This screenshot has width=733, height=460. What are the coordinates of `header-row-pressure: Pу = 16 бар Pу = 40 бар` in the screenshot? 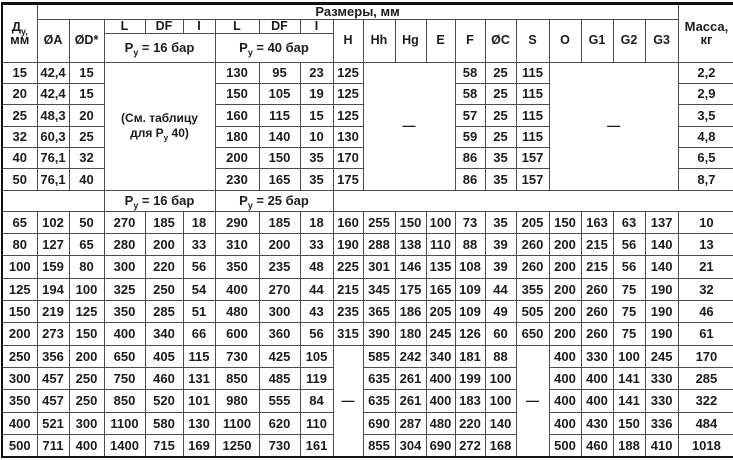 It's located at (367, 48).